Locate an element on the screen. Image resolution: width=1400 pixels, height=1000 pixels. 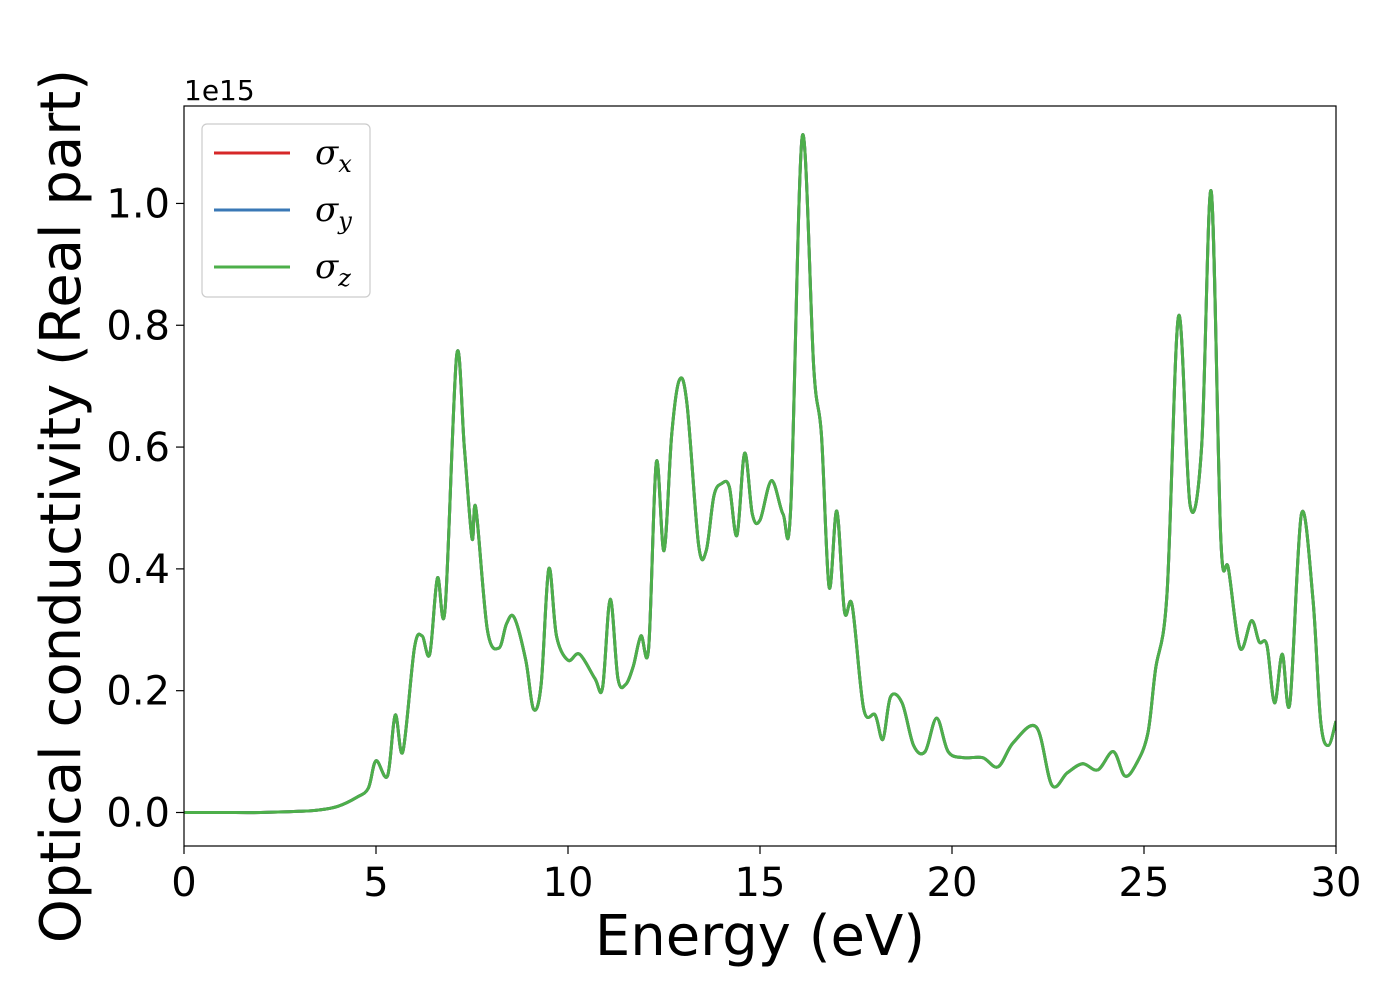
legend: σx σy σz is located at coordinates (286, 210).